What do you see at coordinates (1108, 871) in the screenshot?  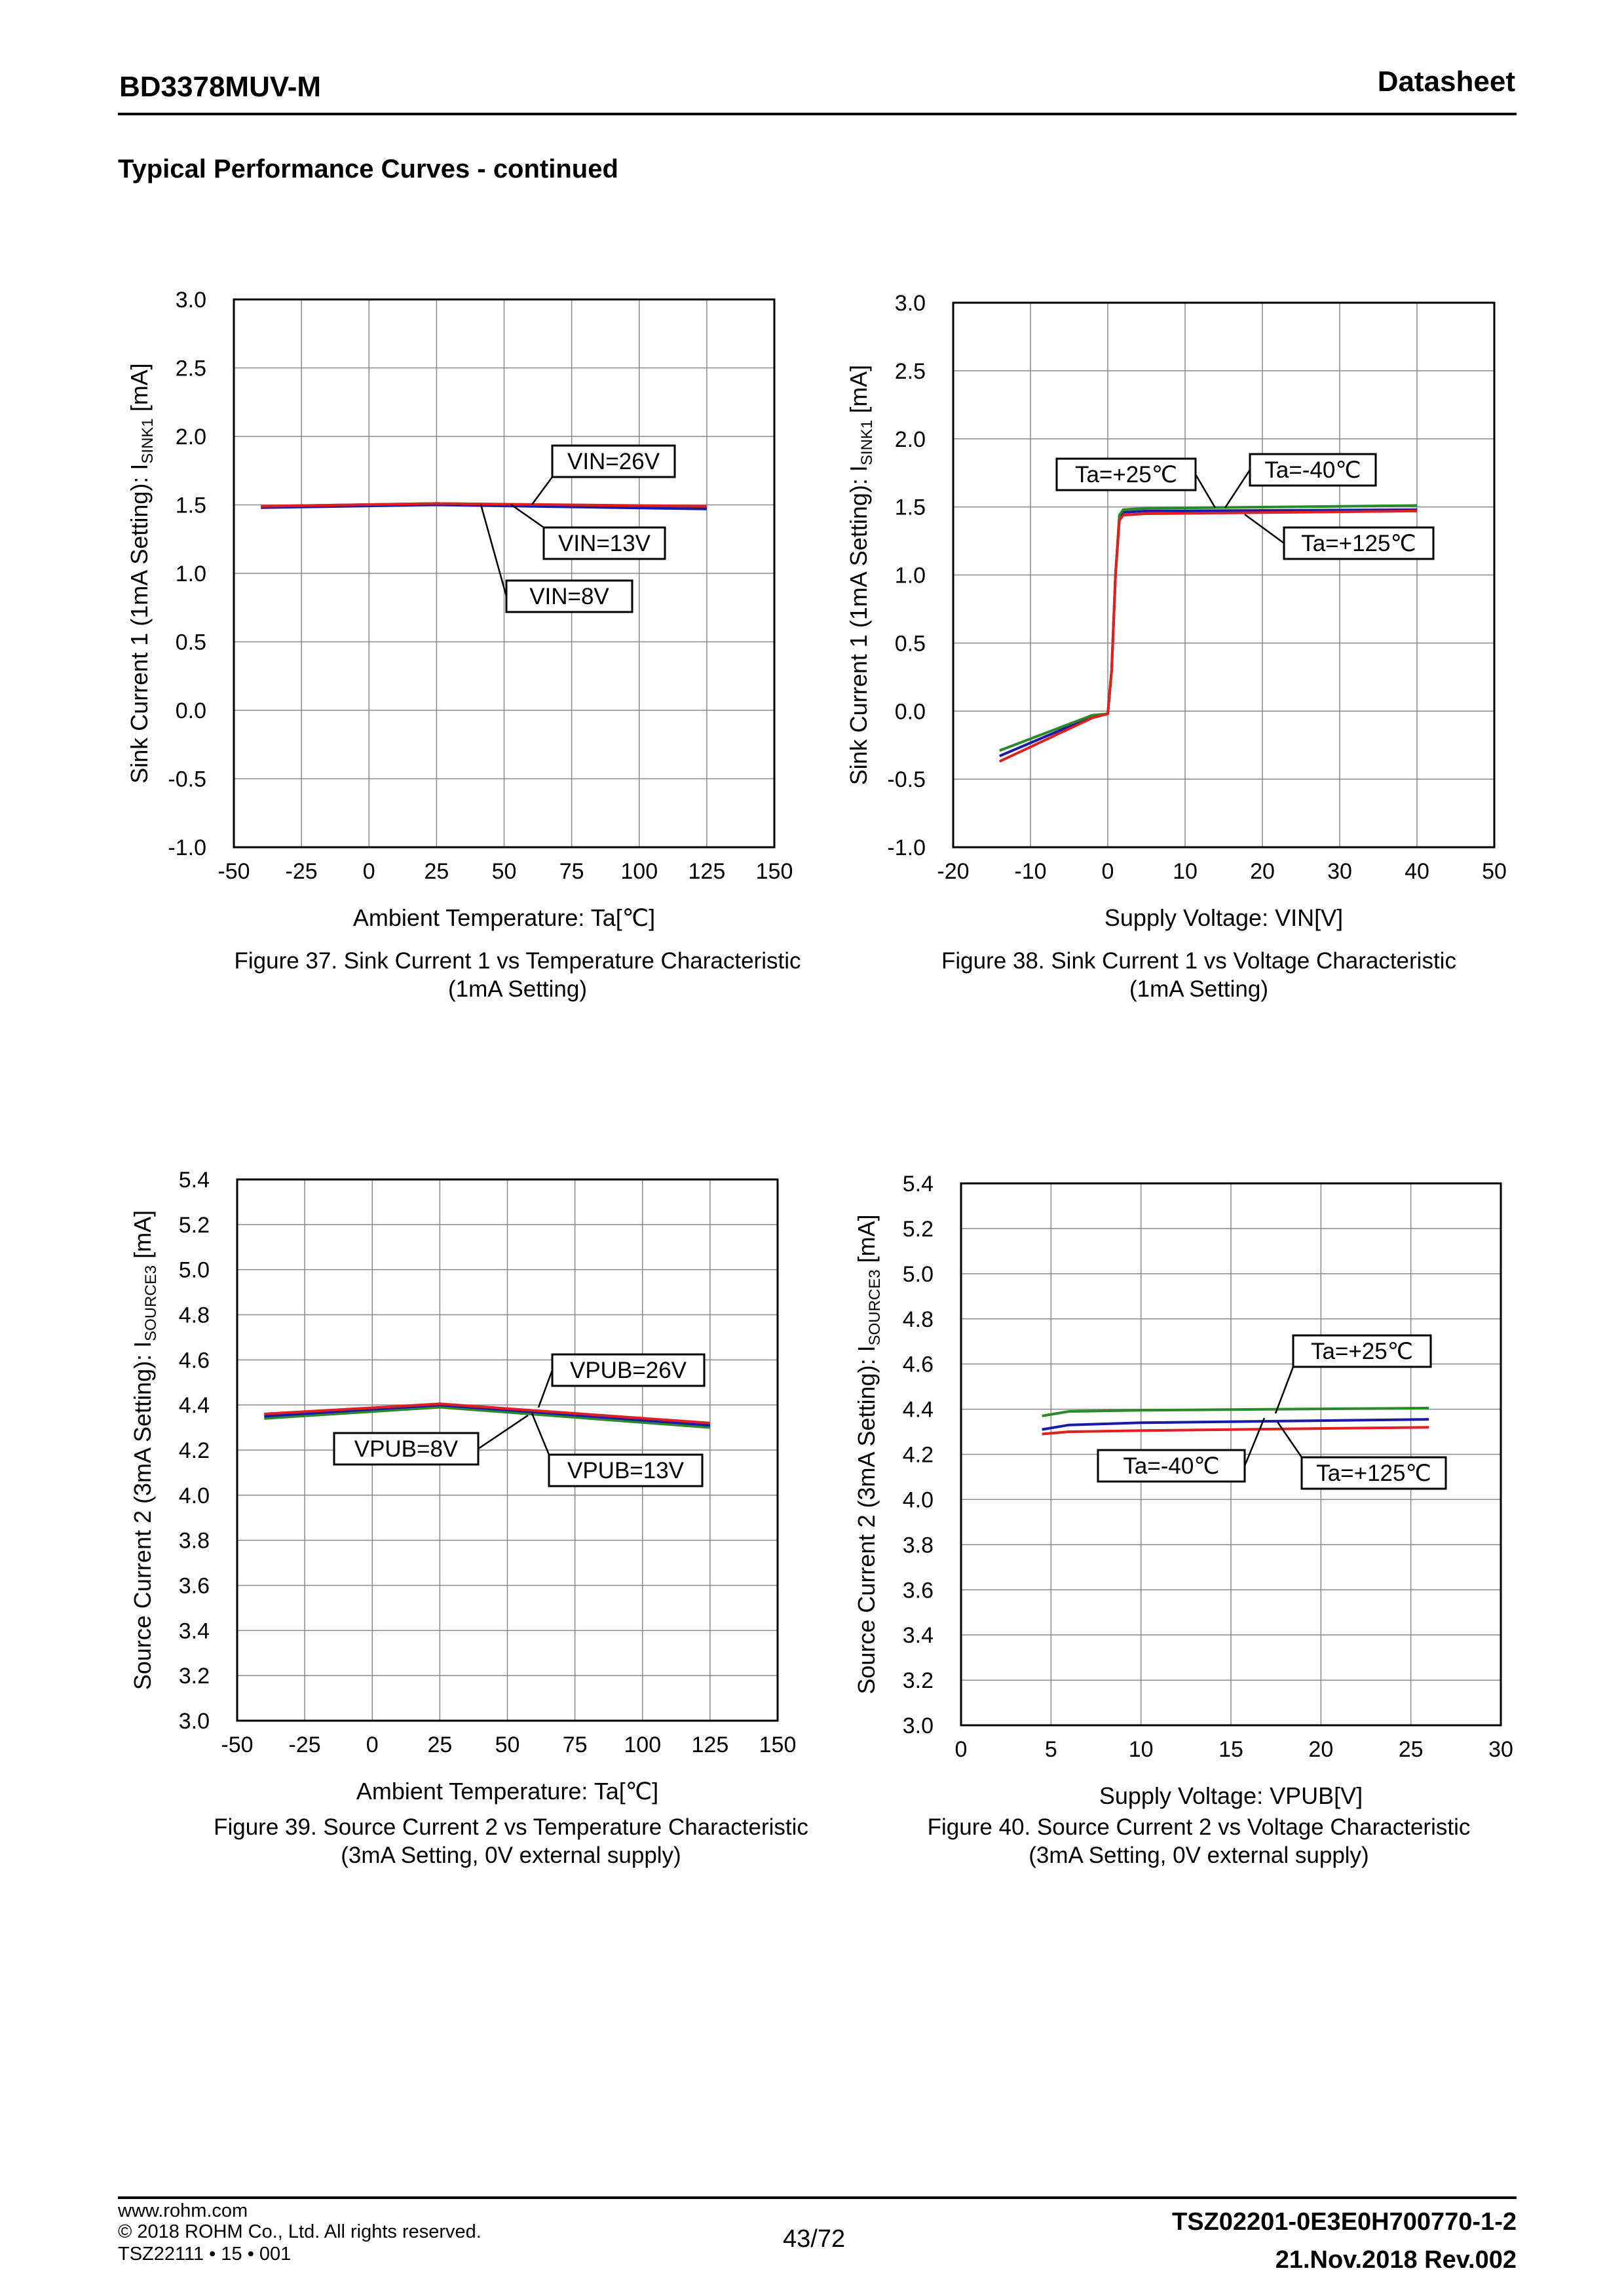 I see `x-tick-label: 0` at bounding box center [1108, 871].